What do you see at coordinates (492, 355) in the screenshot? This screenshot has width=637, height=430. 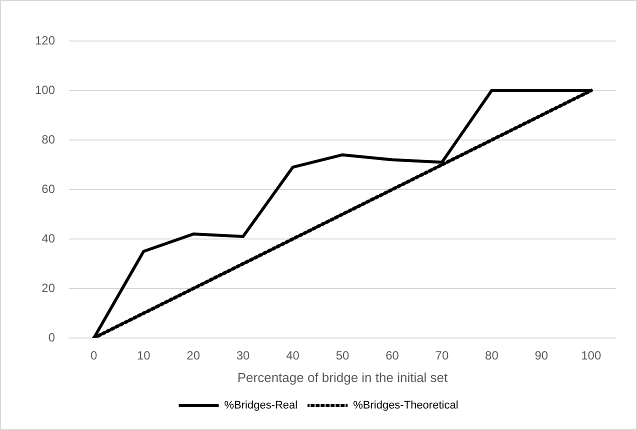 I see `x-tick-label: 80` at bounding box center [492, 355].